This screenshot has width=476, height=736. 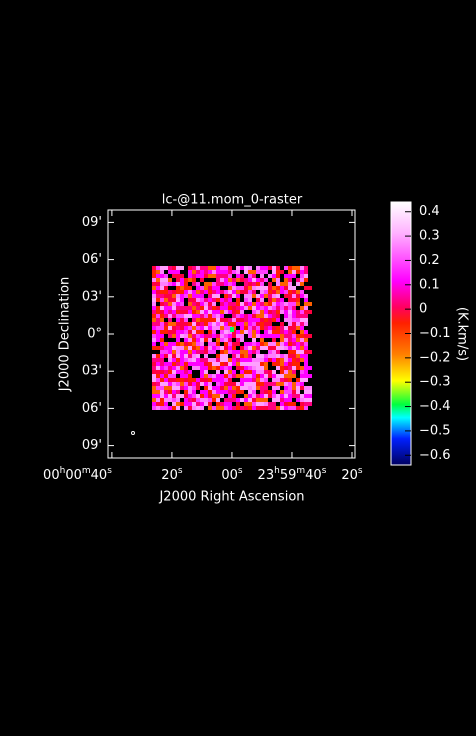 What do you see at coordinates (172, 474) in the screenshot?
I see `x-tick-label: 20s` at bounding box center [172, 474].